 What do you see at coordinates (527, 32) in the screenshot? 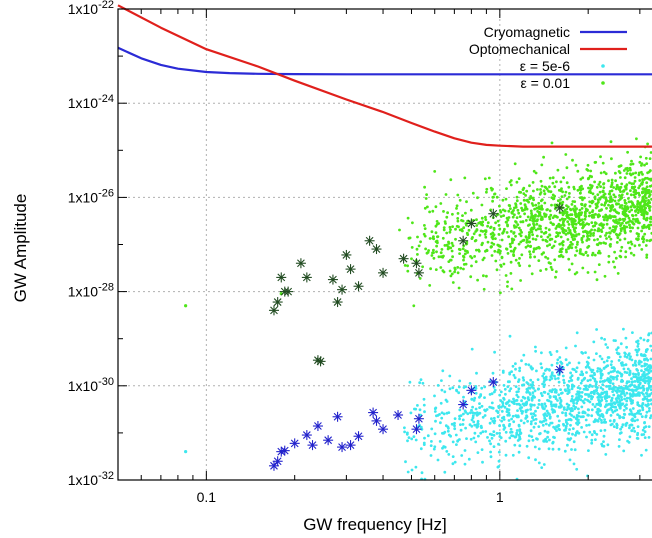
I see `legend-label: Cryomagnetic` at bounding box center [527, 32].